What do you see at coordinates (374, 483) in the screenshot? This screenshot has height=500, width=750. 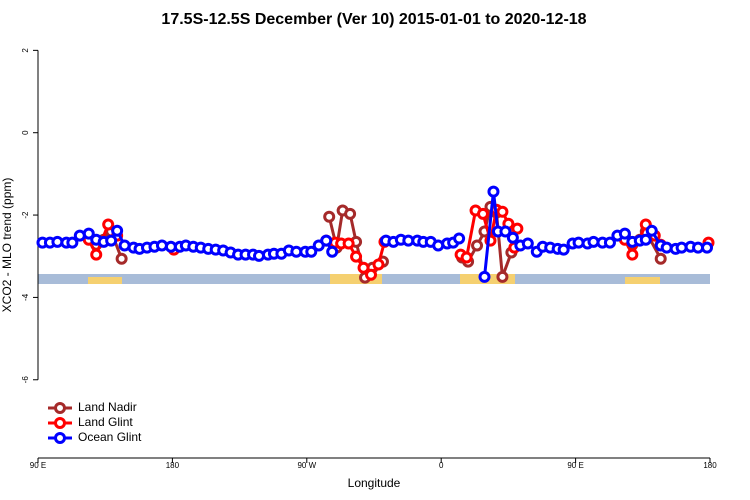 I see `x-axis-label: Longitude` at bounding box center [374, 483].